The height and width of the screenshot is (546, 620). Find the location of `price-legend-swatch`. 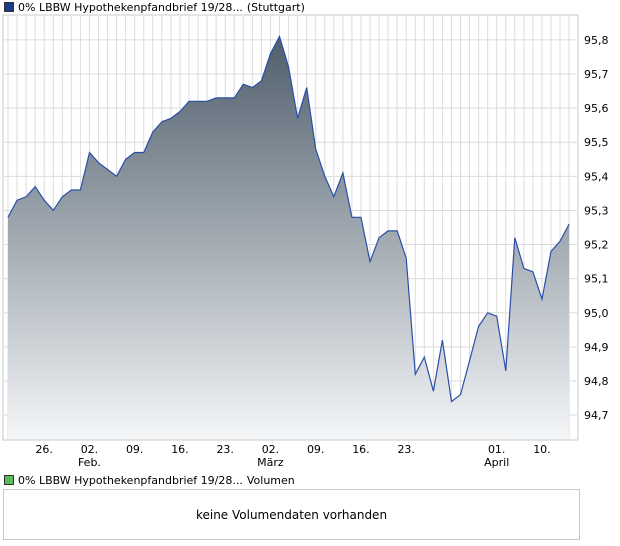

price-legend-swatch is located at coordinates (9, 7).